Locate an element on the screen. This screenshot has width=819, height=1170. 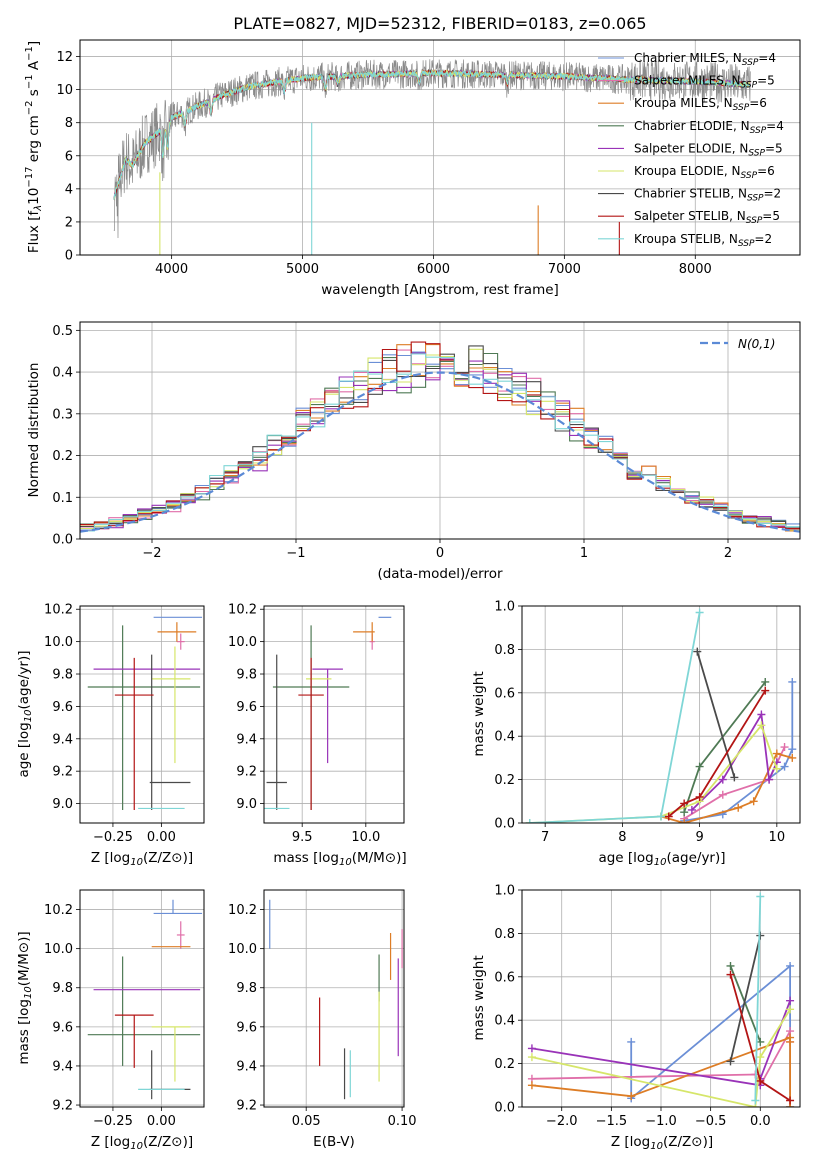
x-tick-label: 0 is located at coordinates (440, 553).